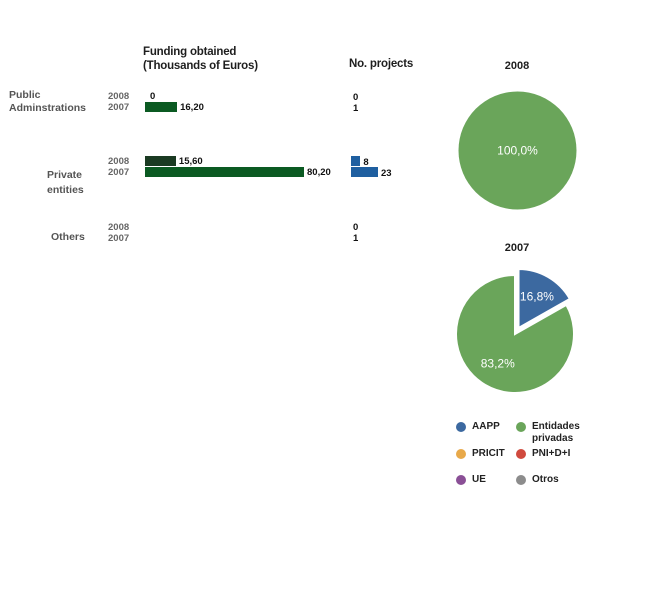  Describe the element at coordinates (366, 162) in the screenshot. I see `projects-value-label: 8` at that location.